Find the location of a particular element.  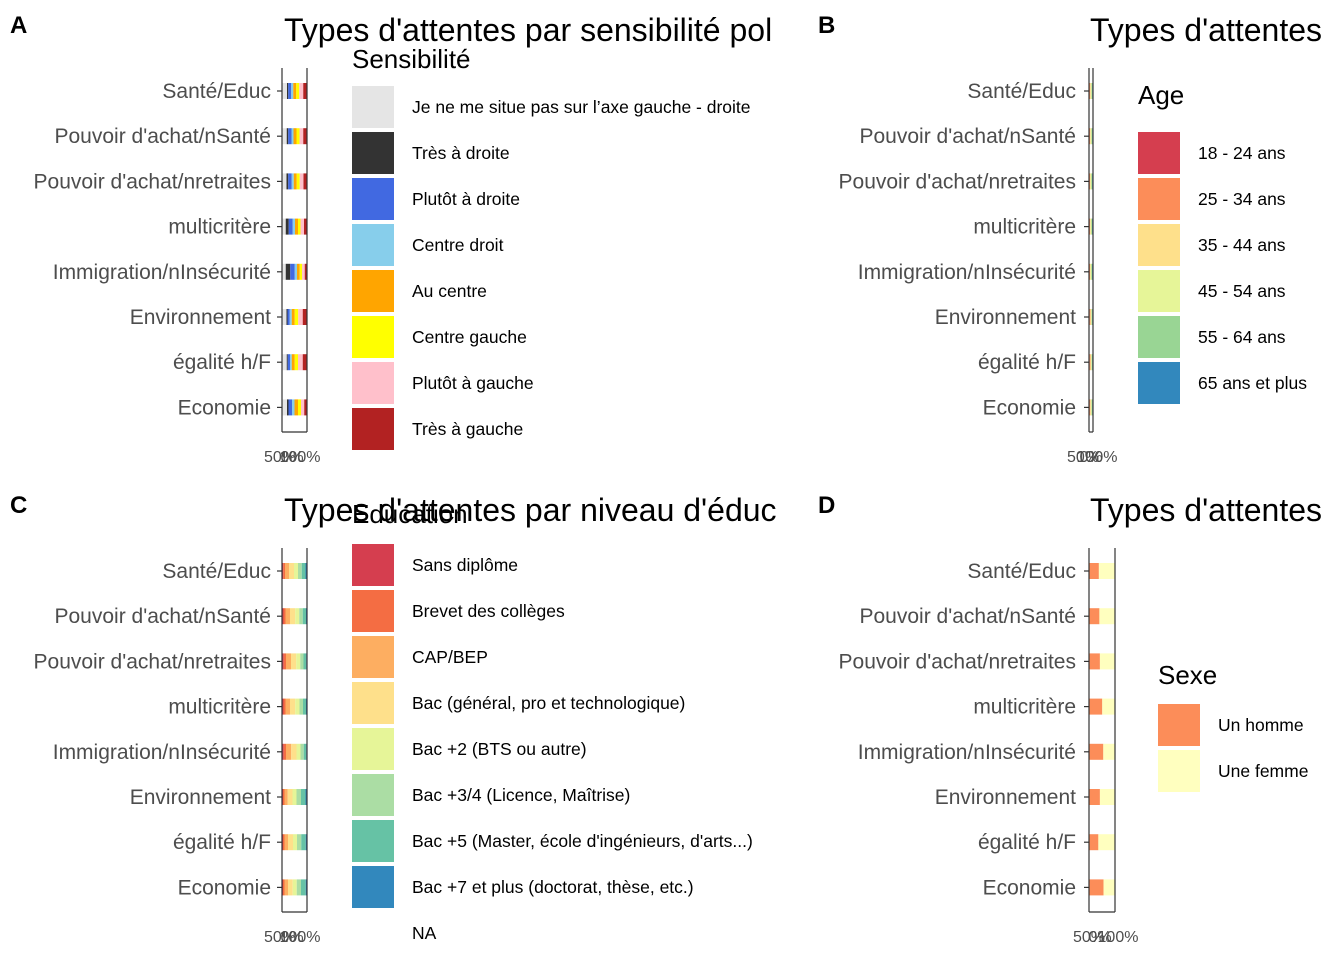

panel-tag: C is located at coordinates (18, 505).